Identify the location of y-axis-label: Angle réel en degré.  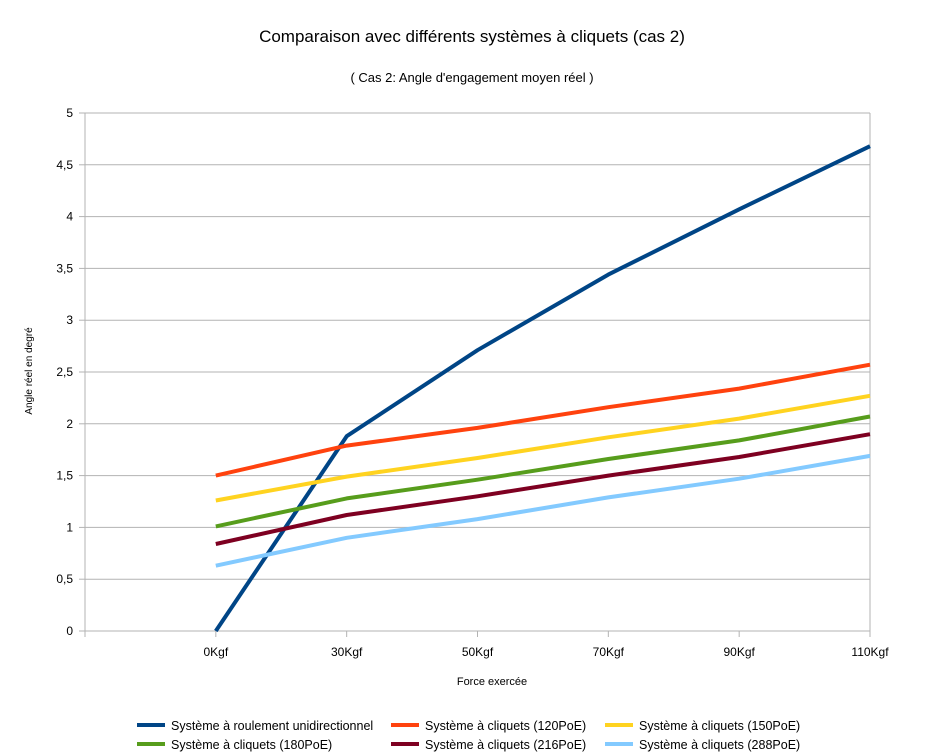
(29, 371).